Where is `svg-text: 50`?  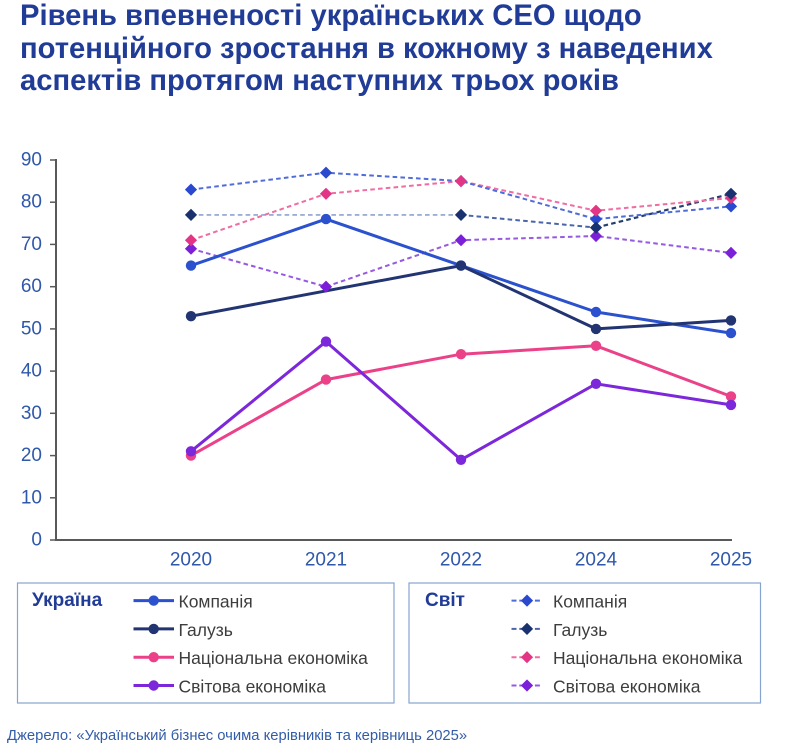
svg-text: 50 is located at coordinates (31, 328).